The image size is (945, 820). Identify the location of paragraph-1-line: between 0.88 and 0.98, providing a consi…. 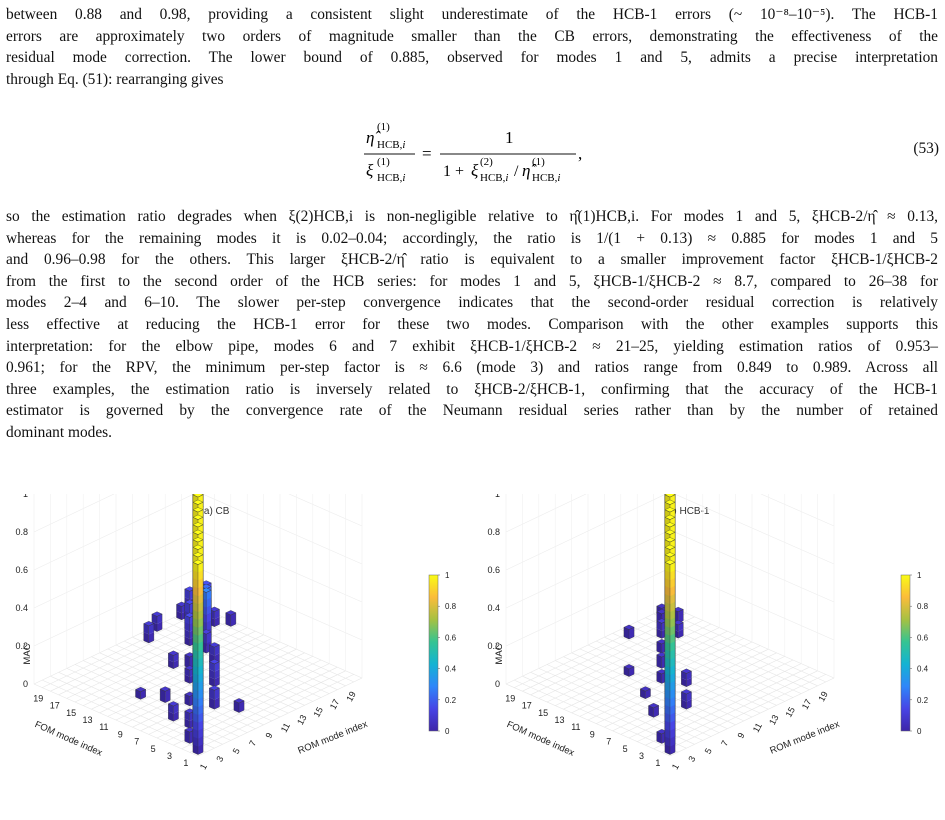
(472, 15).